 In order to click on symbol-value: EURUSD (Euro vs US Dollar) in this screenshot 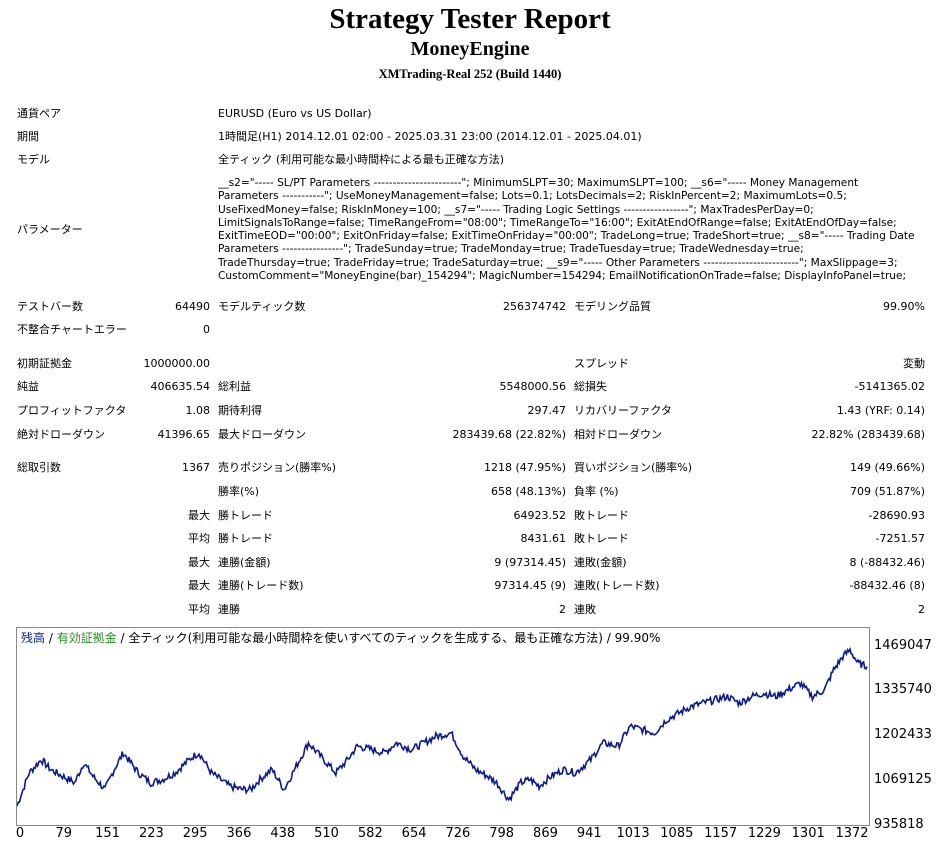, I will do `click(295, 113)`.